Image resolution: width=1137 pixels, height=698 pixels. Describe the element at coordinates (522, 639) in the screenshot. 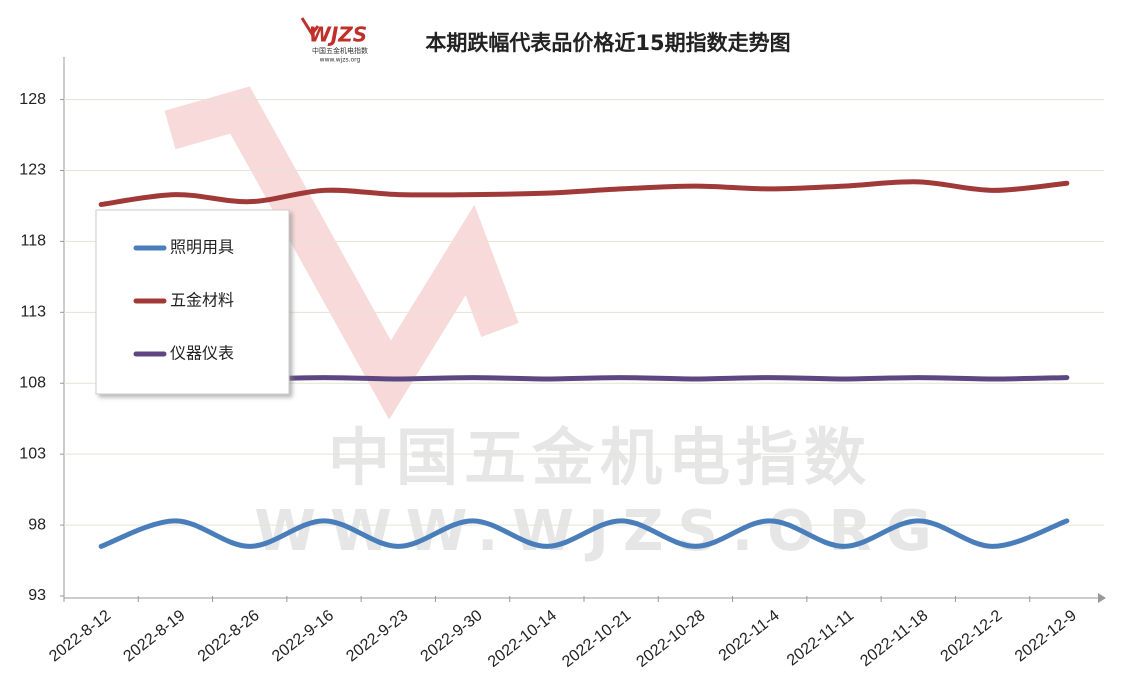

I see `x-tick-label: 2022-10-14` at that location.